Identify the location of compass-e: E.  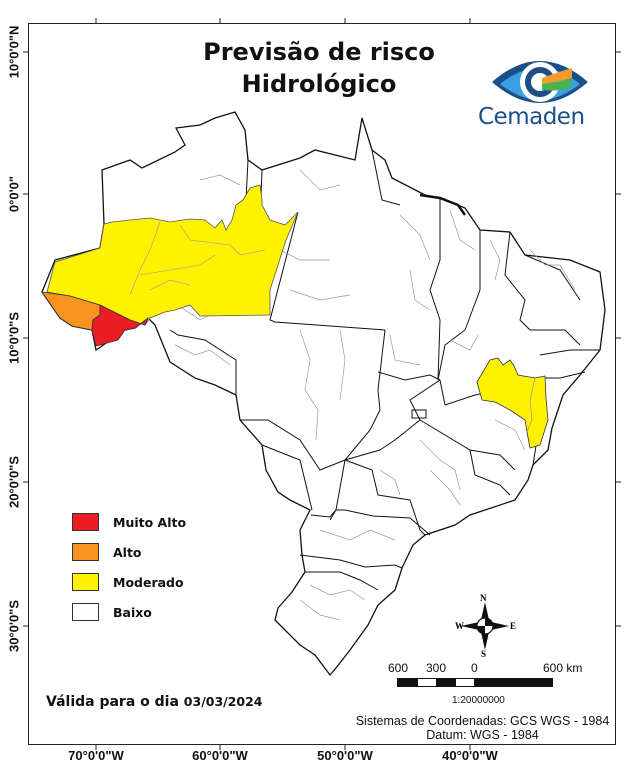
(513, 626).